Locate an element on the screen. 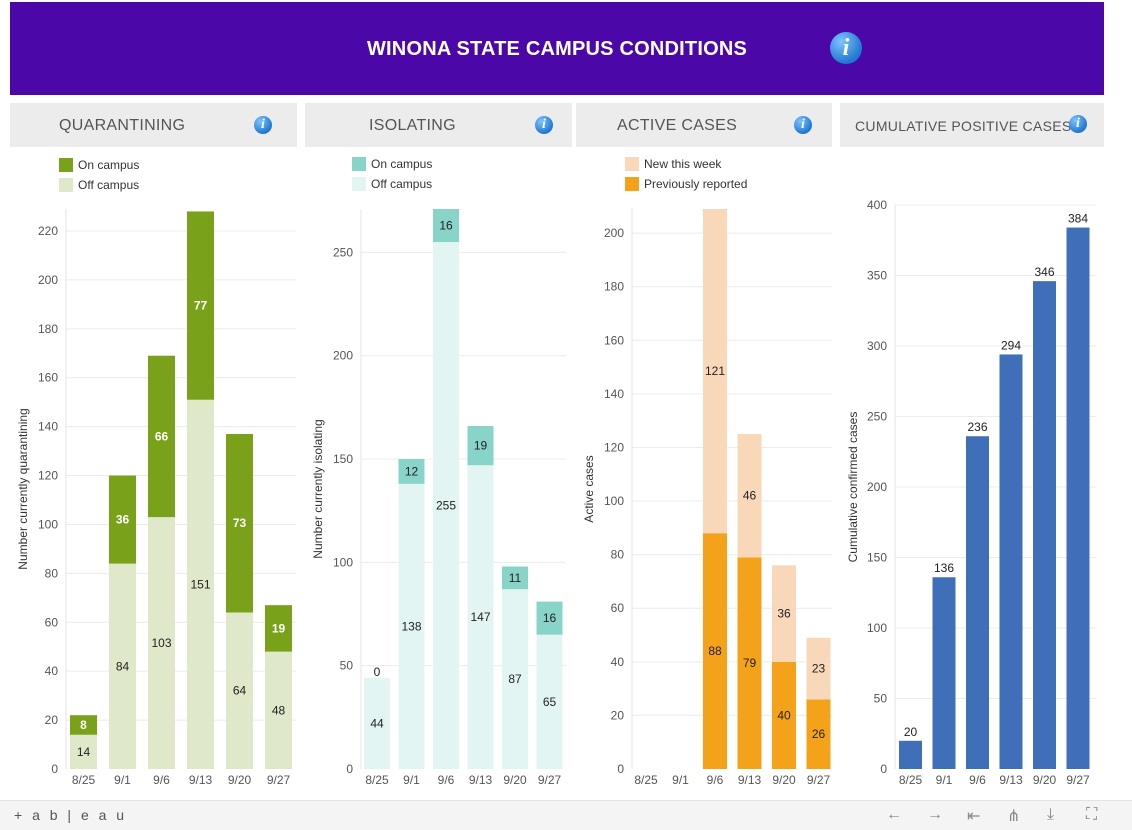 The height and width of the screenshot is (830, 1132). y-tick-label: 200 is located at coordinates (48, 280).